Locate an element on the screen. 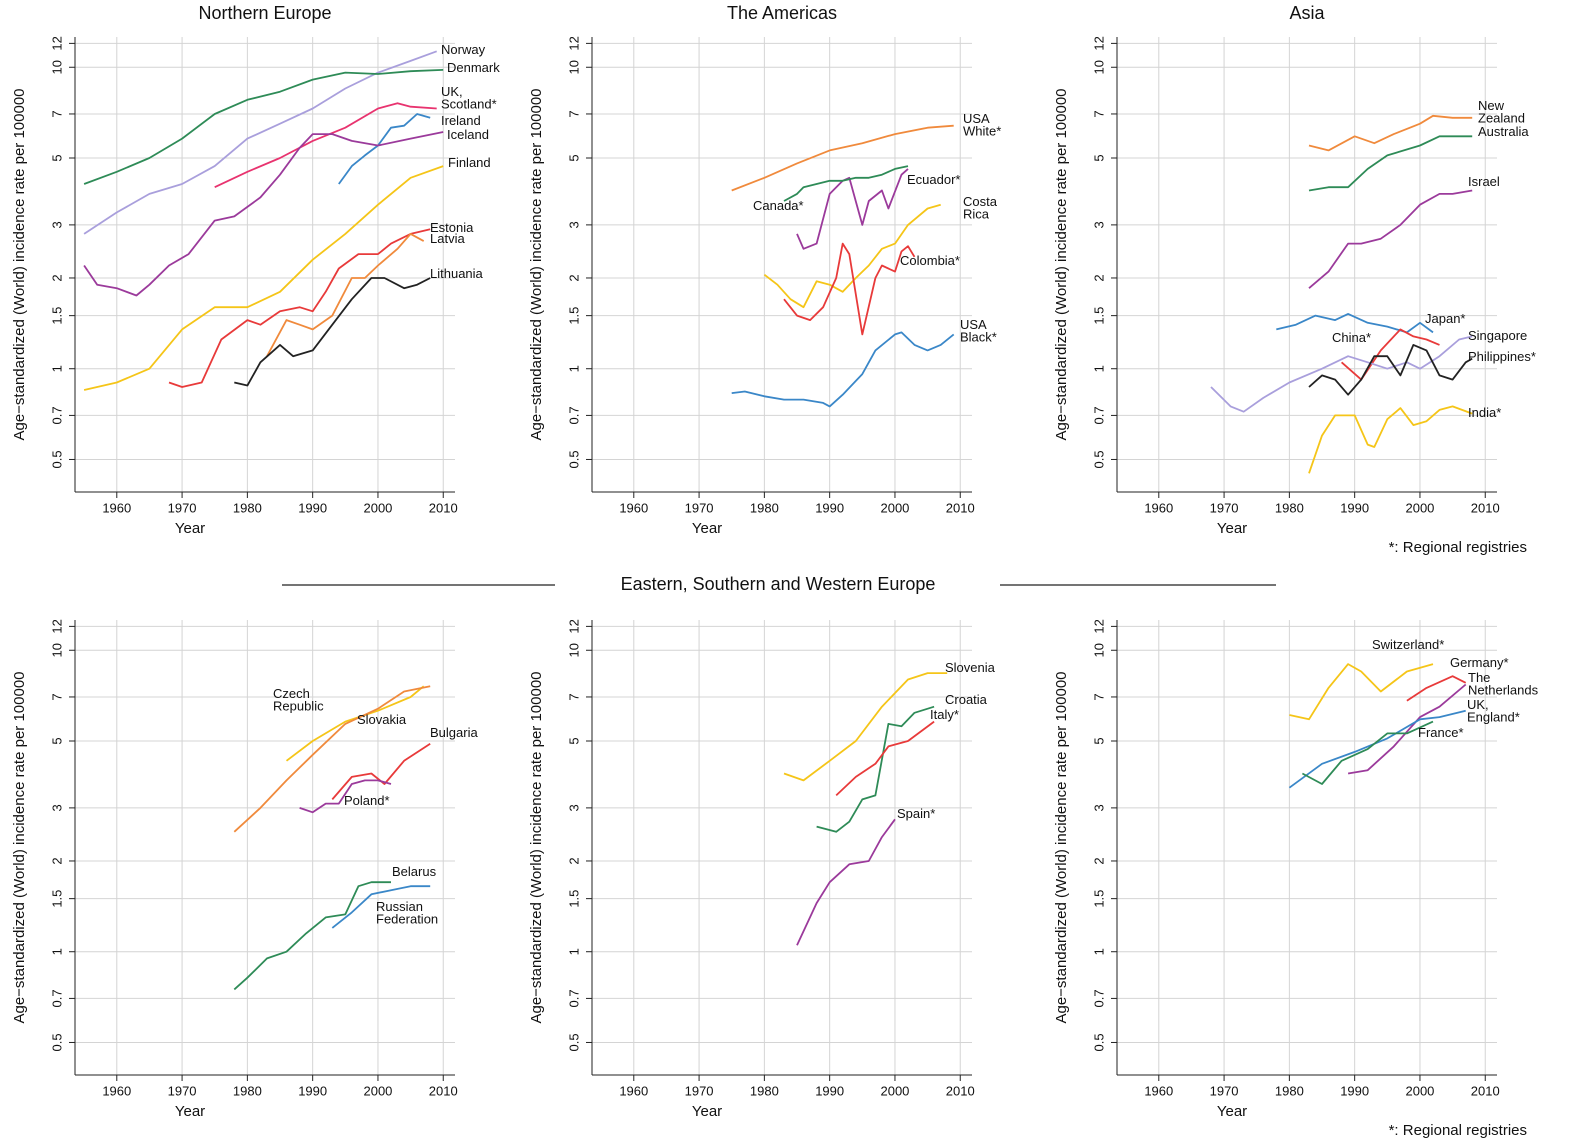 This screenshot has height=1143, width=1570. series-label: Denmark is located at coordinates (473, 67).